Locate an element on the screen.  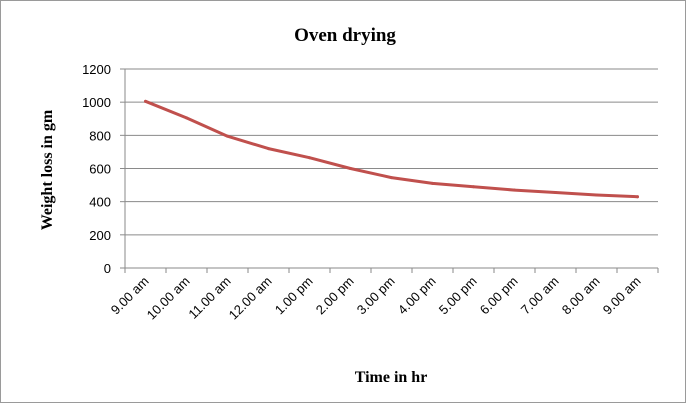
x-tick-label: 10.00 am is located at coordinates (168, 298).